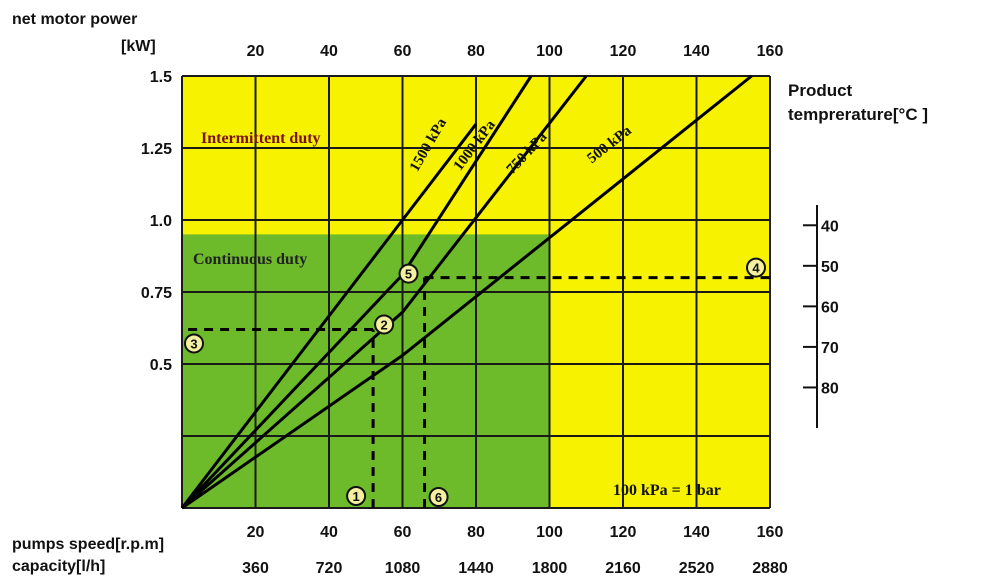 This screenshot has width=982, height=578. What do you see at coordinates (696, 51) in the screenshot?
I see `top-tick-label: 140` at bounding box center [696, 51].